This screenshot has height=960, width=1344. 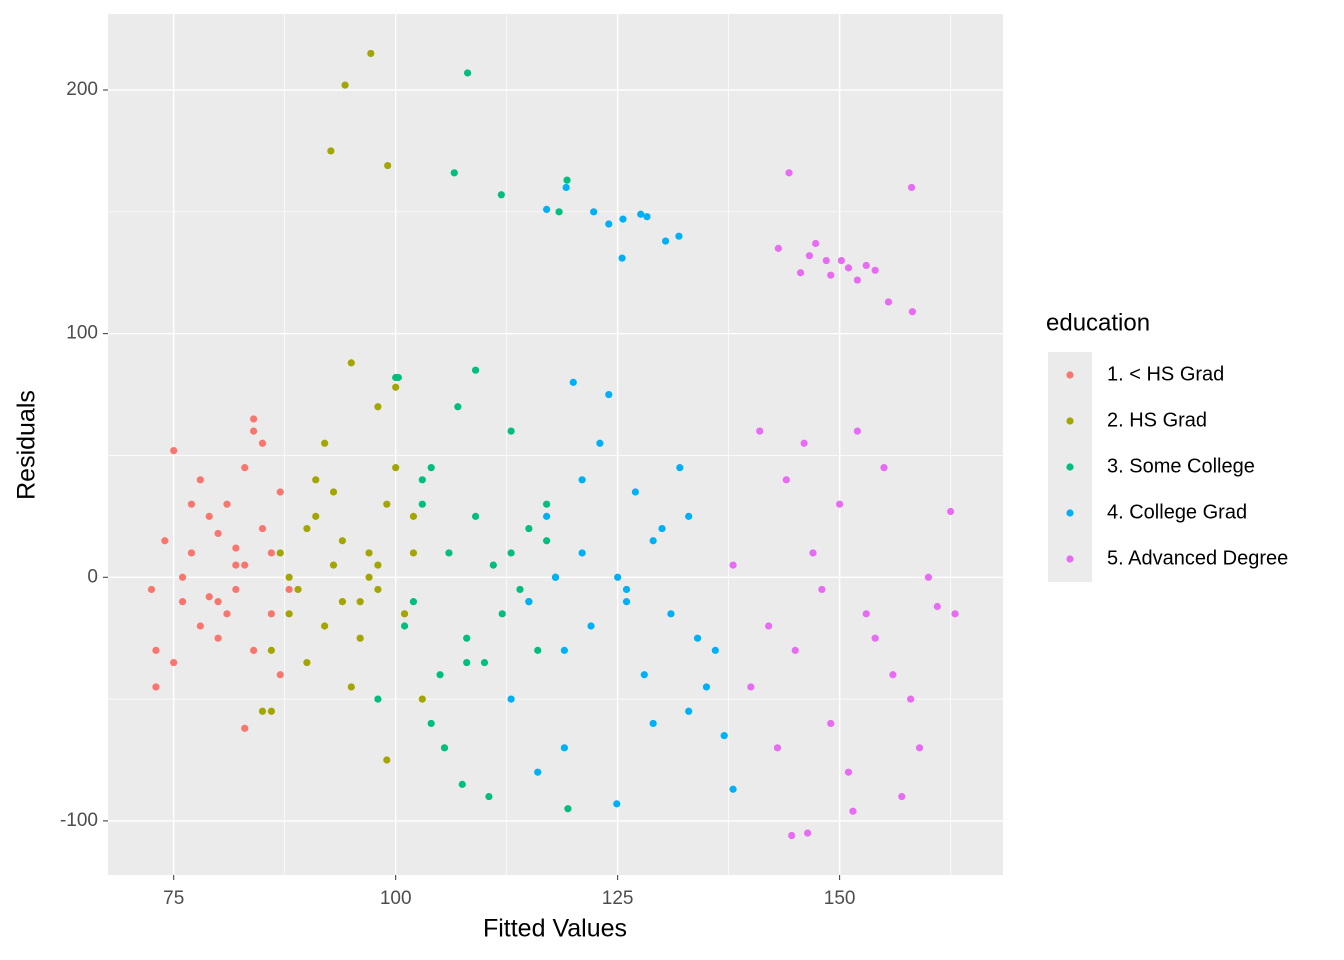 I want to click on x-tick-label: 100, so click(x=396, y=898).